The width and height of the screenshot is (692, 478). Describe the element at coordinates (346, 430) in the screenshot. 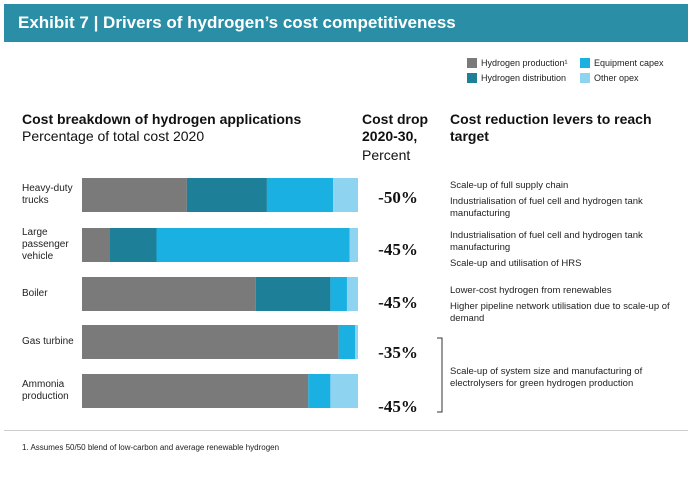

I see `divider` at that location.